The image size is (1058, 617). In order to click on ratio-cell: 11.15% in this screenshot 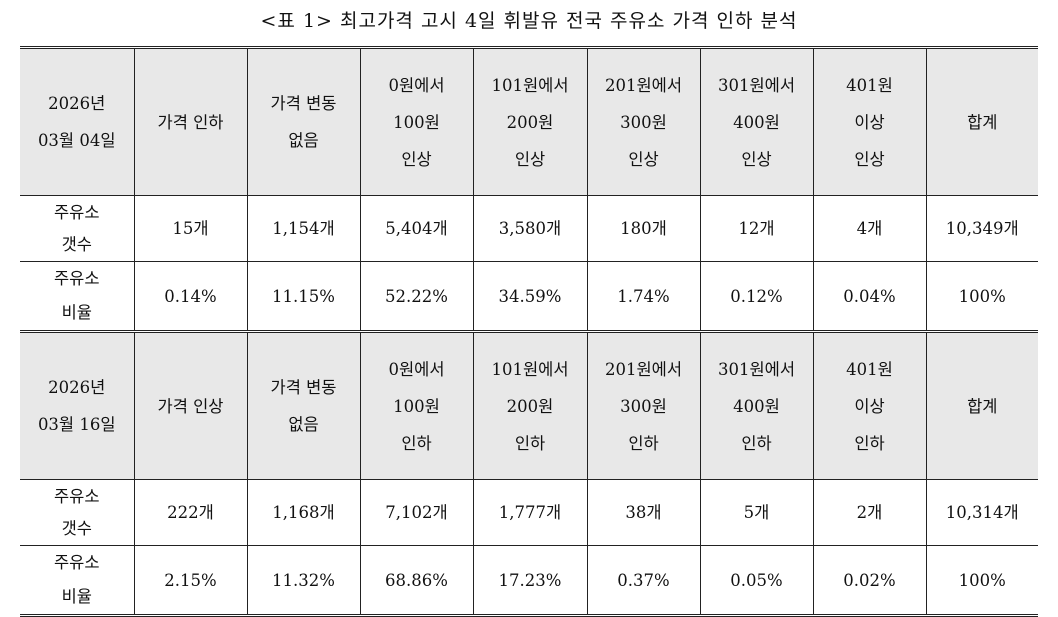, I will do `click(303, 296)`.